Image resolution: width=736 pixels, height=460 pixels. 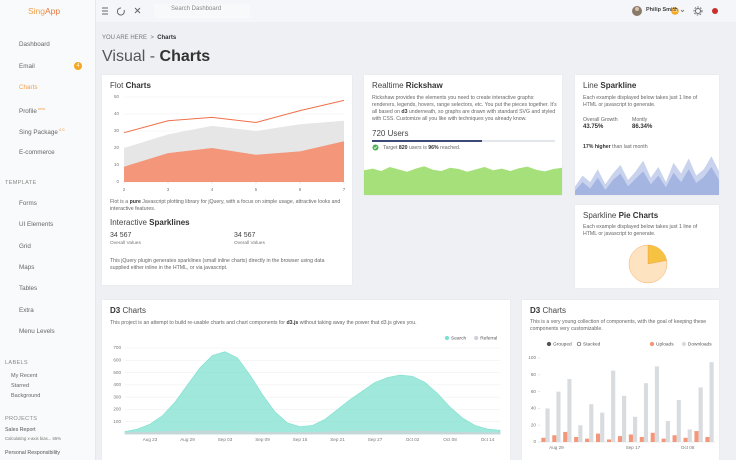 What do you see at coordinates (212, 189) in the screenshot?
I see `x-tick-label: 4` at bounding box center [212, 189].